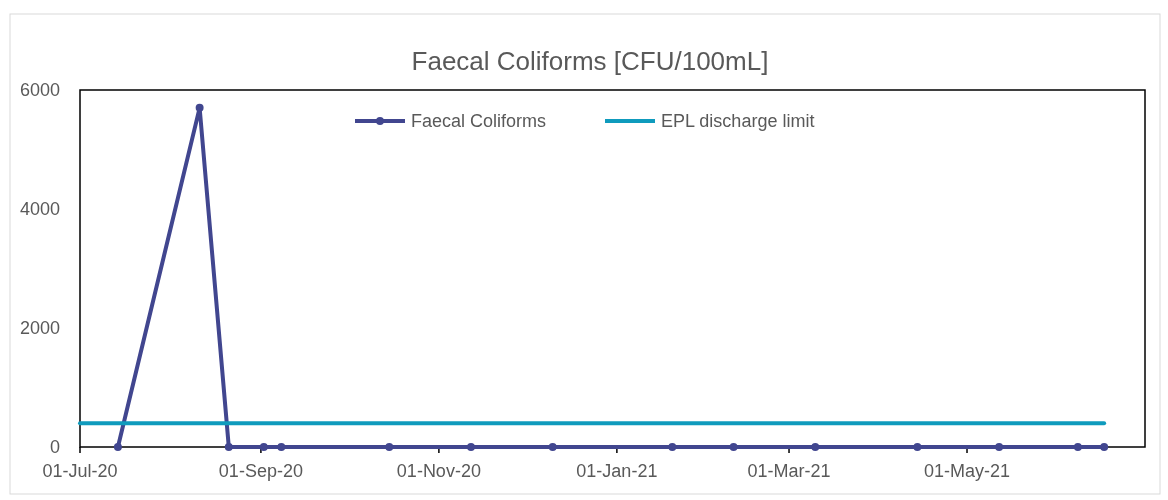 This screenshot has width=1168, height=500. Describe the element at coordinates (54, 447) in the screenshot. I see `y-tick-label: 0` at that location.